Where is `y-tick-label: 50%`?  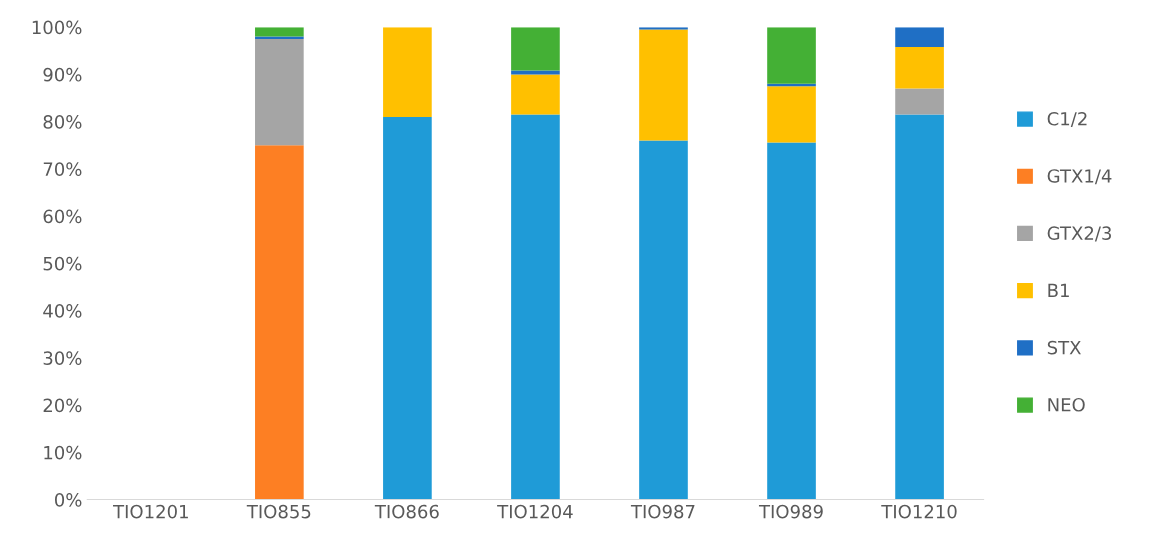 y-tick-label: 50% is located at coordinates (62, 263).